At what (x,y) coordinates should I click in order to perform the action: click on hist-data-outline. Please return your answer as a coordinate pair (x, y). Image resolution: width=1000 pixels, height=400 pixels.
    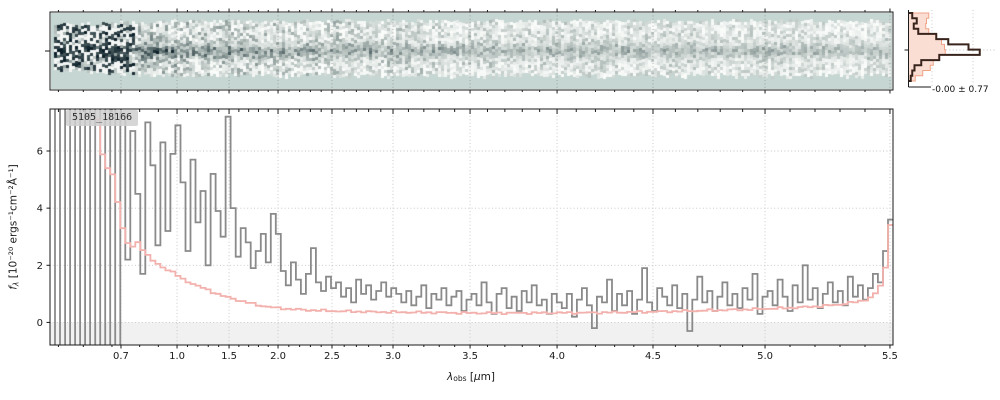
    Looking at the image, I should click on (944, 47).